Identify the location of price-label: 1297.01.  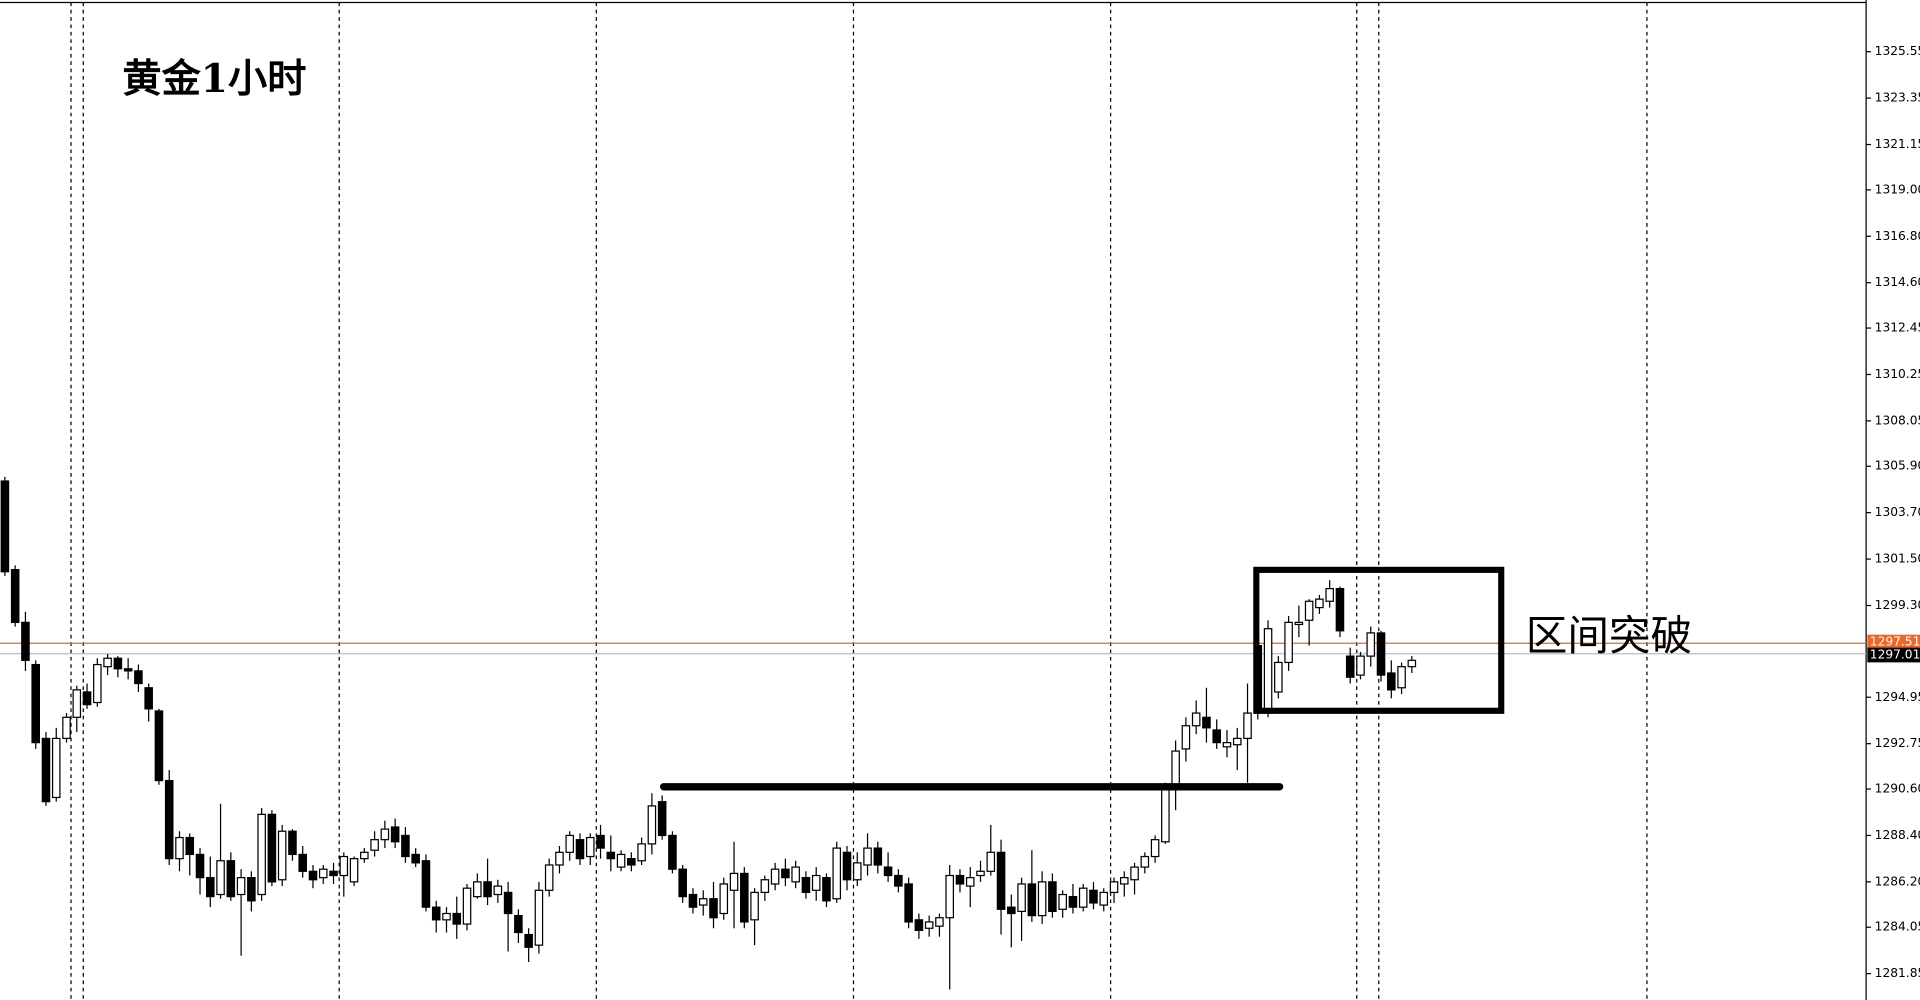
(1895, 655).